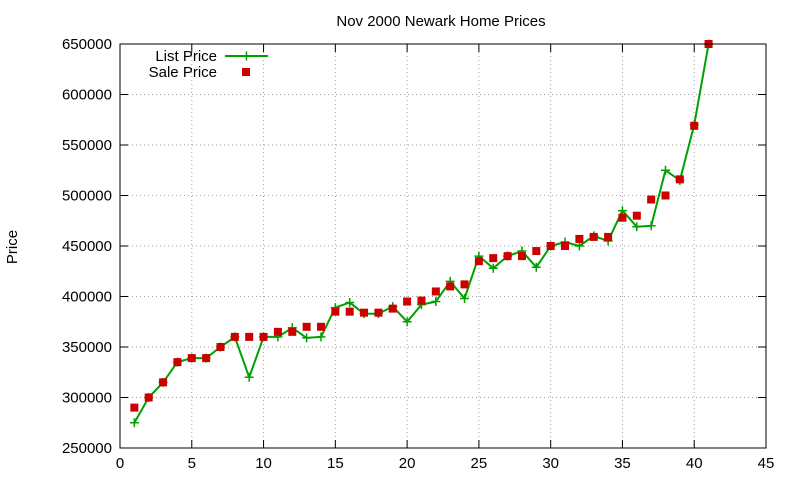 The height and width of the screenshot is (480, 800). What do you see at coordinates (192, 463) in the screenshot?
I see `x-tick-label: 5` at bounding box center [192, 463].